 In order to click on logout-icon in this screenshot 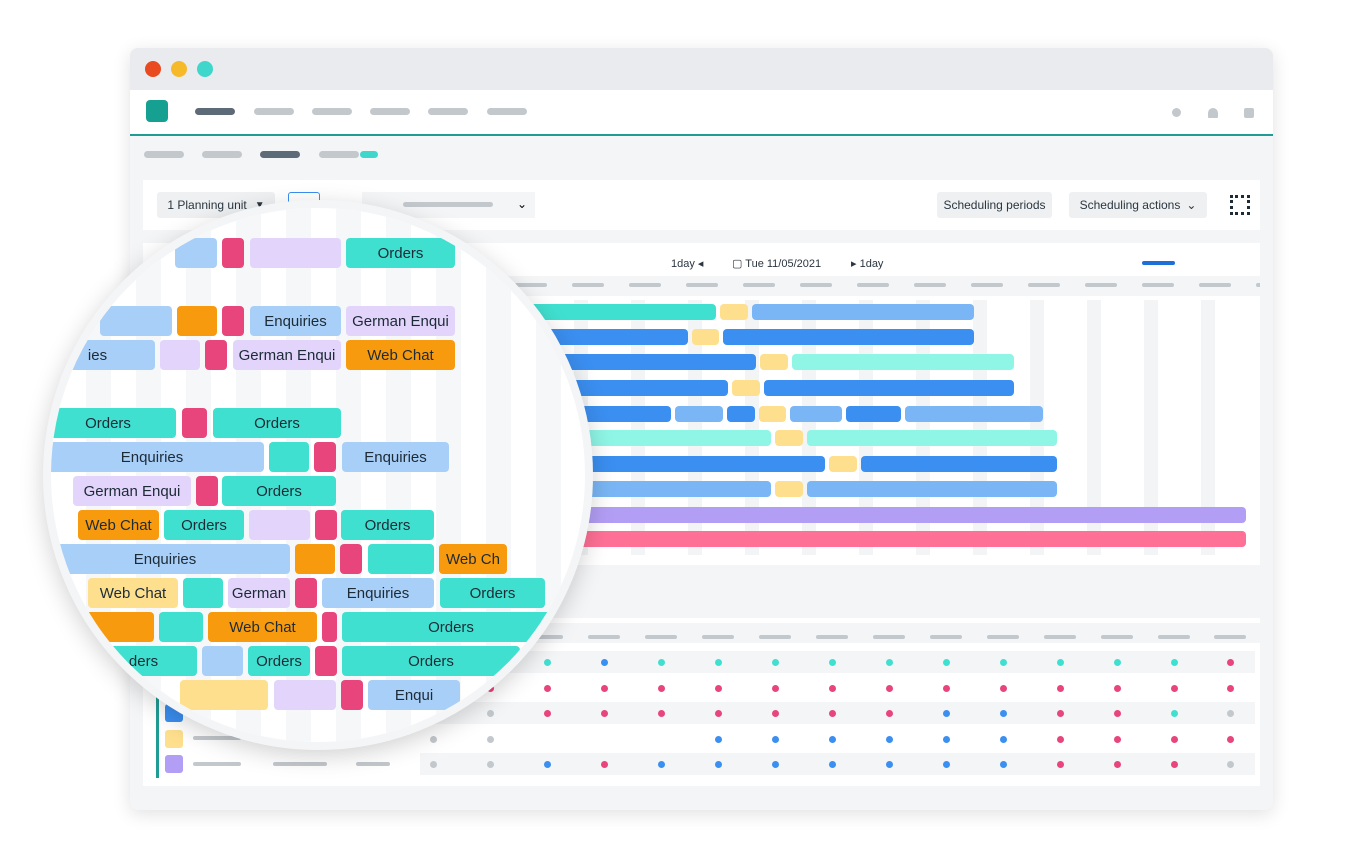, I will do `click(1249, 113)`.